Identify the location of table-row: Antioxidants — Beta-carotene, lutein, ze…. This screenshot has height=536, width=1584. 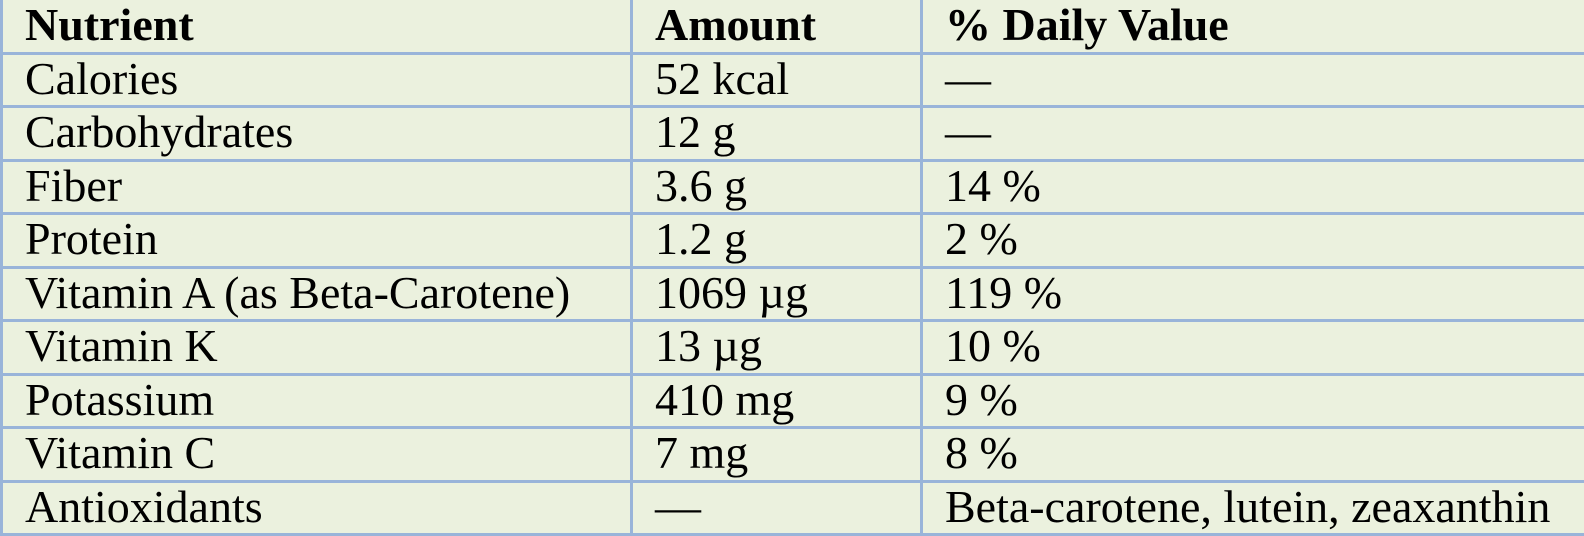
(792, 507).